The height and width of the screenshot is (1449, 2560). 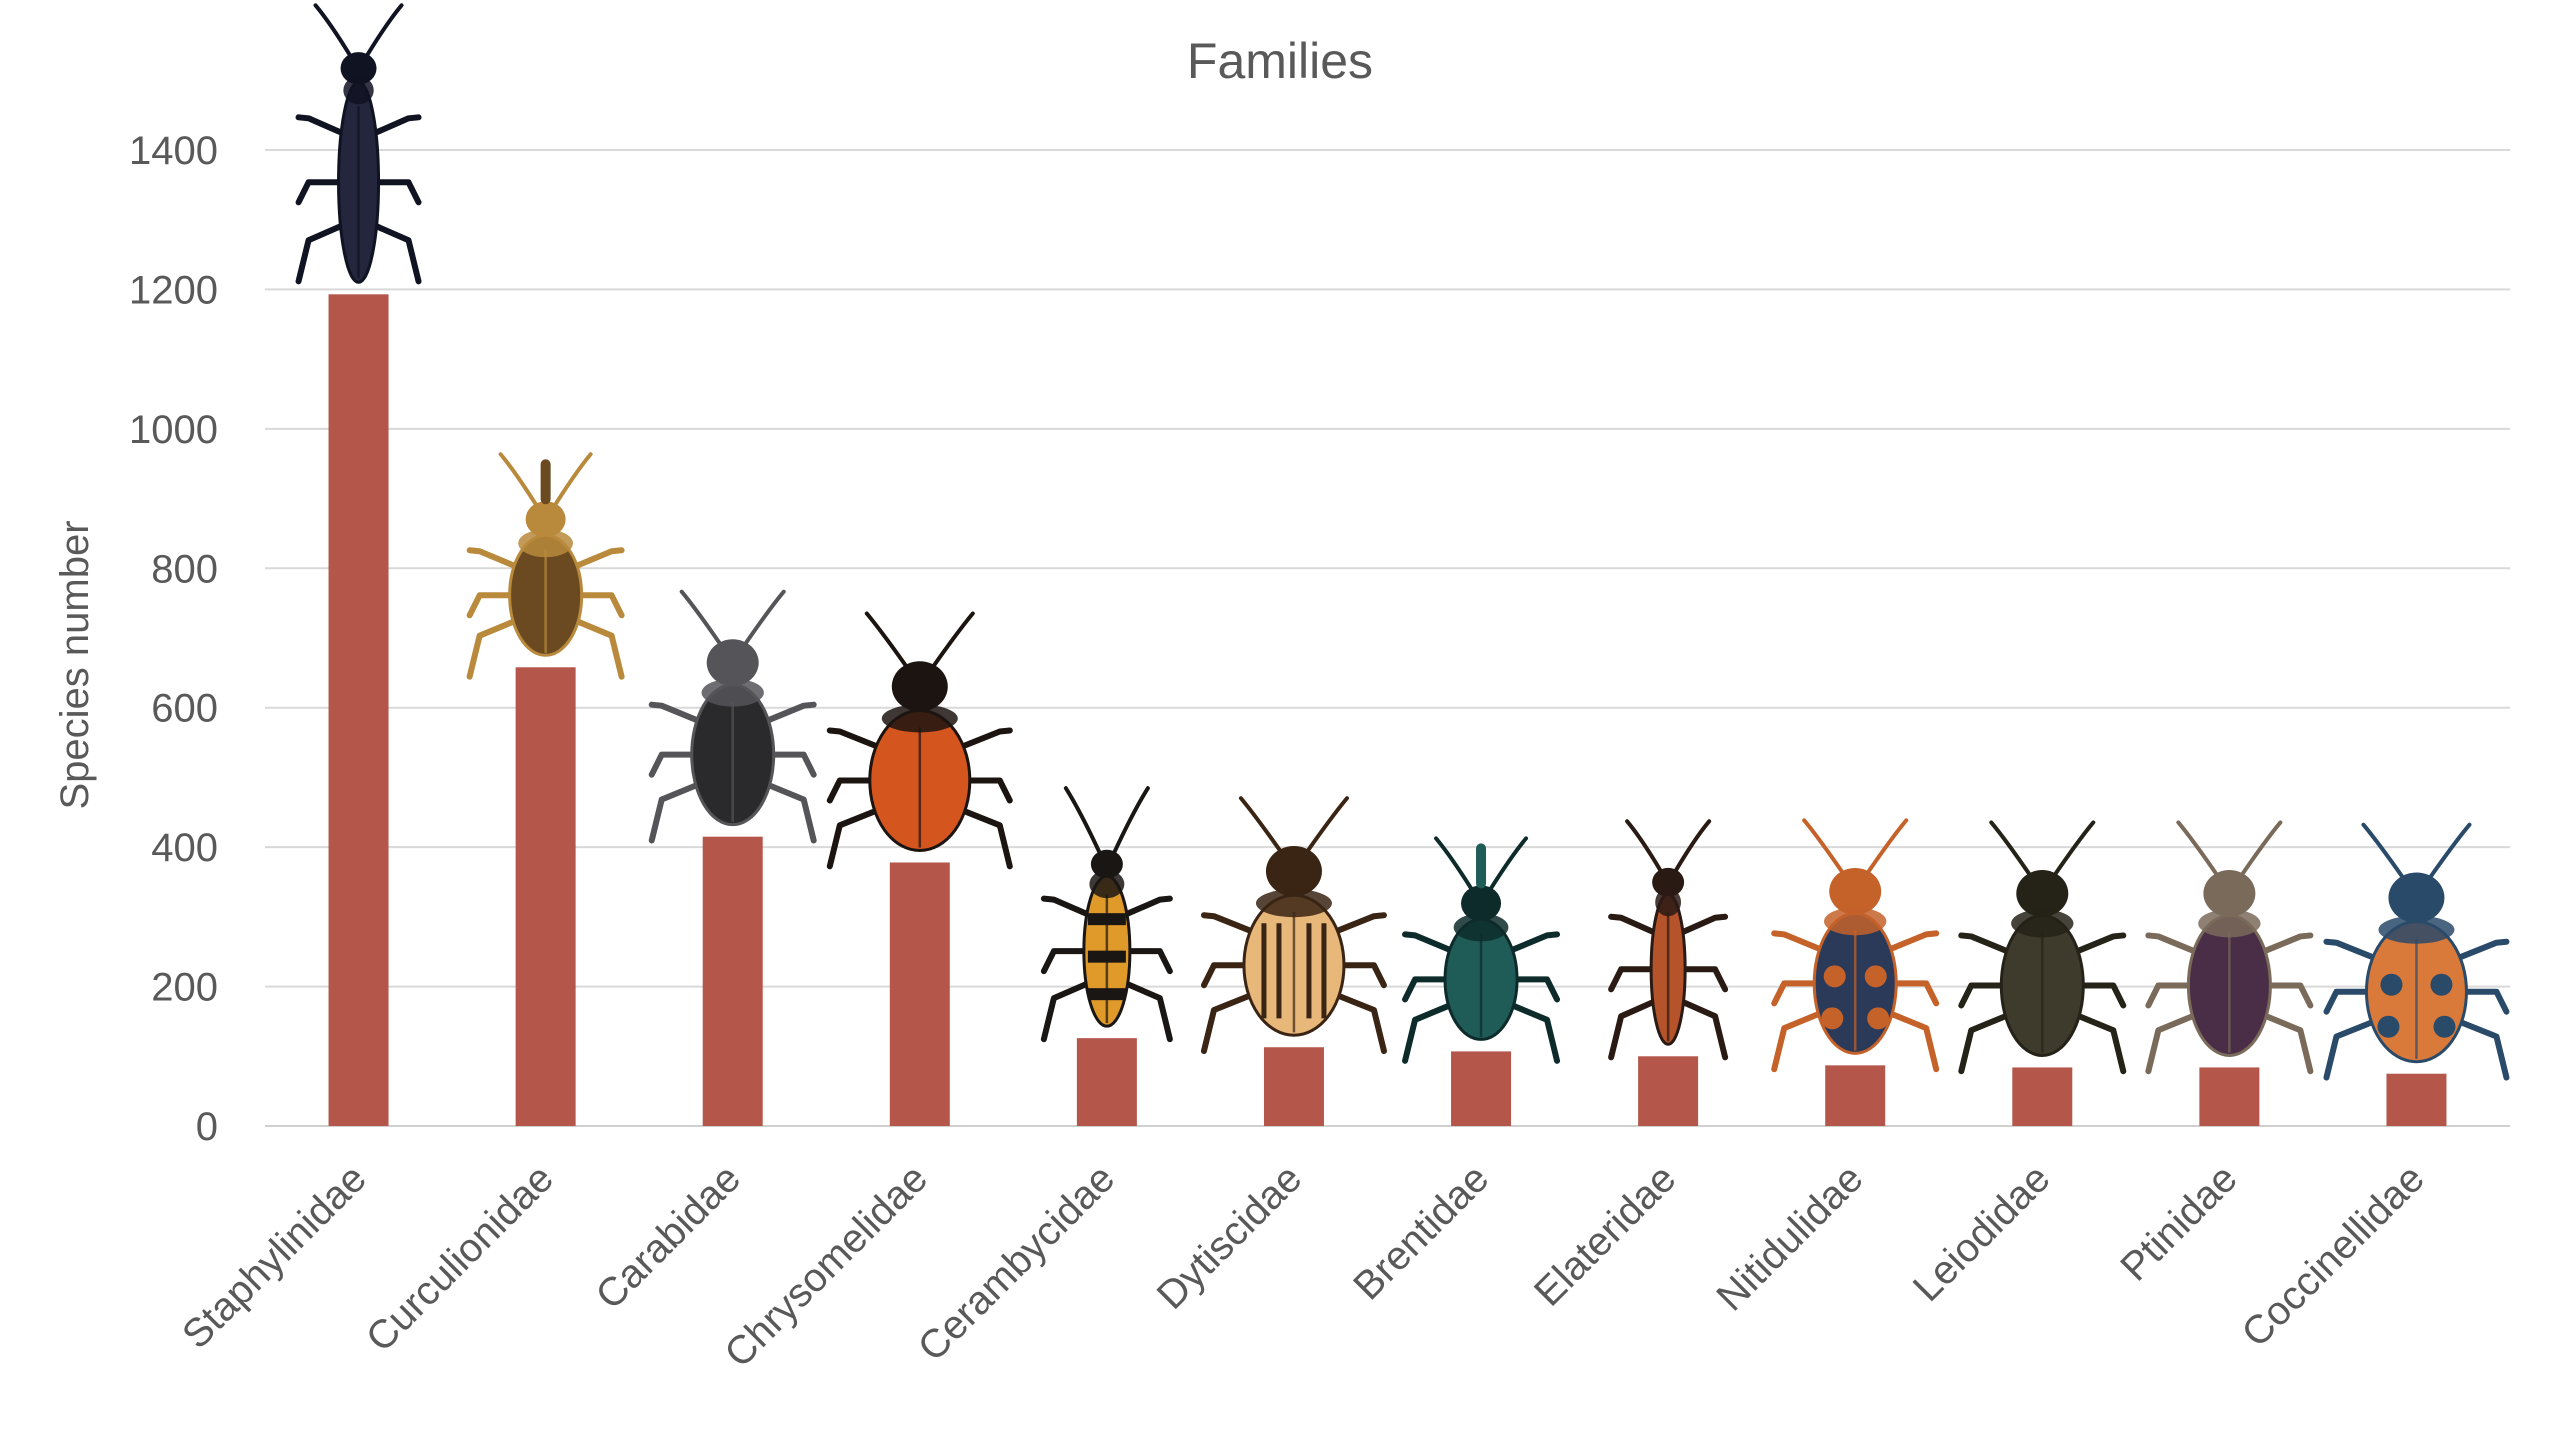 What do you see at coordinates (184, 709) in the screenshot?
I see `y-tick-label: 600` at bounding box center [184, 709].